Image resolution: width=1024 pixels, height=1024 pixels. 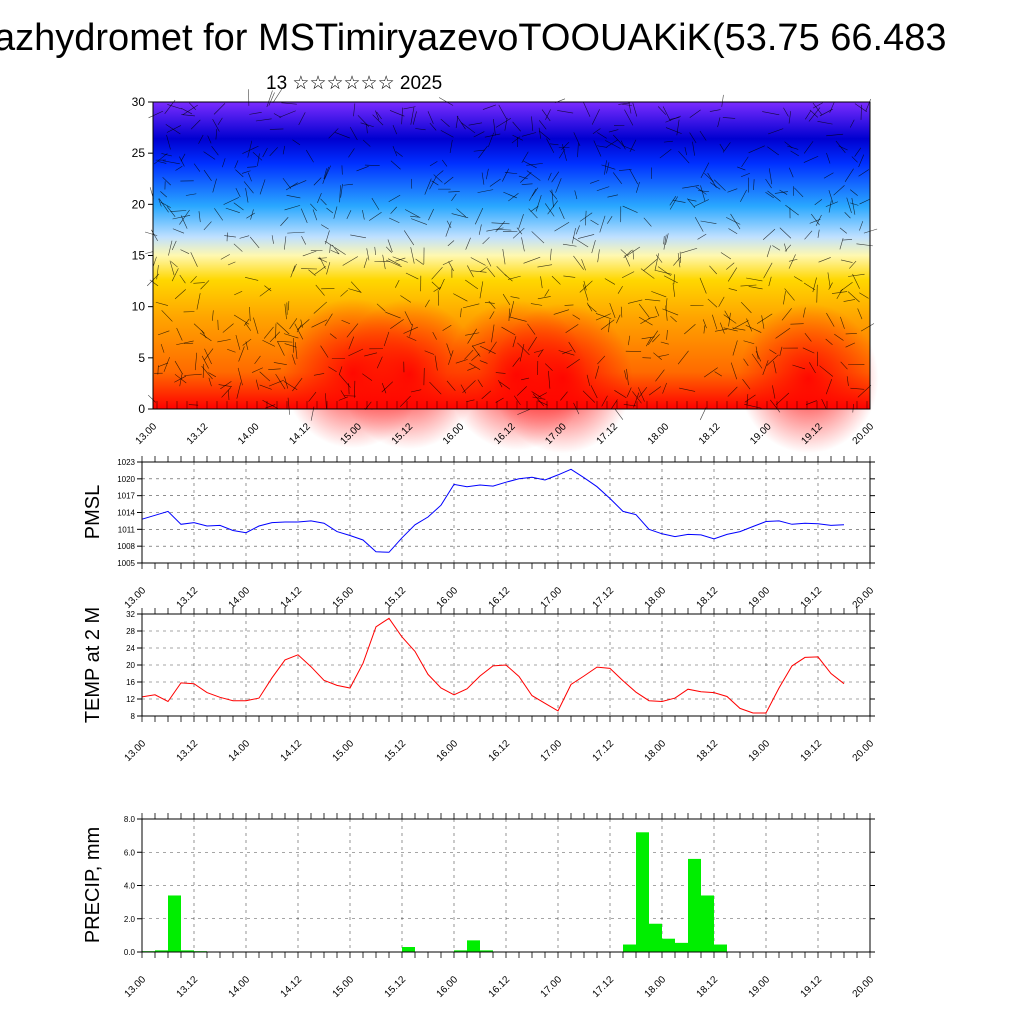 What do you see at coordinates (708, 987) in the screenshot?
I see `x-tick-label: 18.12` at bounding box center [708, 987].